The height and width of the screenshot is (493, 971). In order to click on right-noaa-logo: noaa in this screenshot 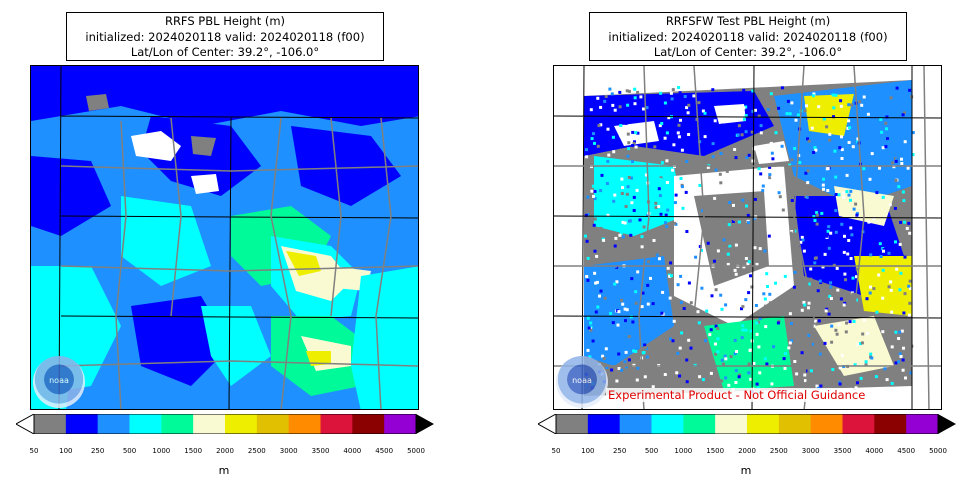, I will do `click(582, 382)`.